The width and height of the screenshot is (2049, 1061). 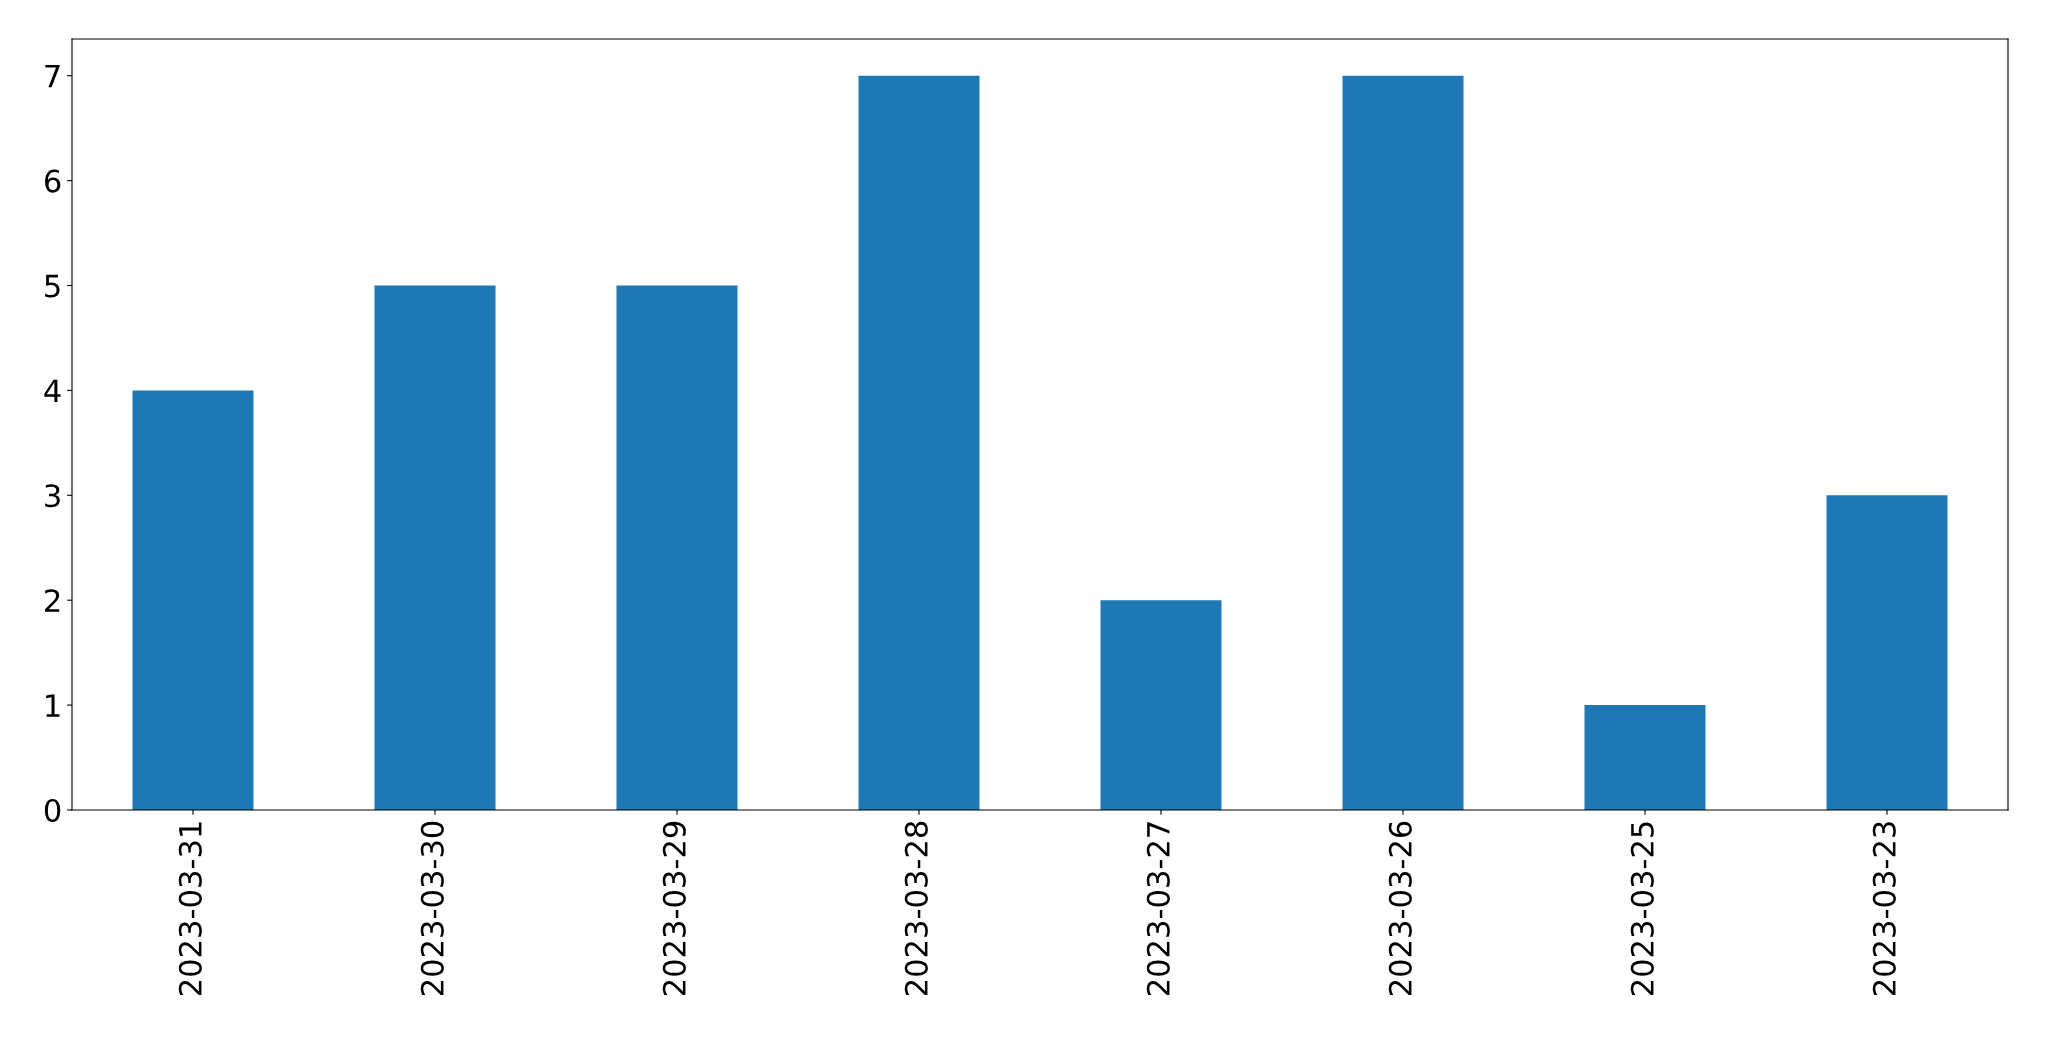 I want to click on y-tick-label: 6, so click(x=52, y=181).